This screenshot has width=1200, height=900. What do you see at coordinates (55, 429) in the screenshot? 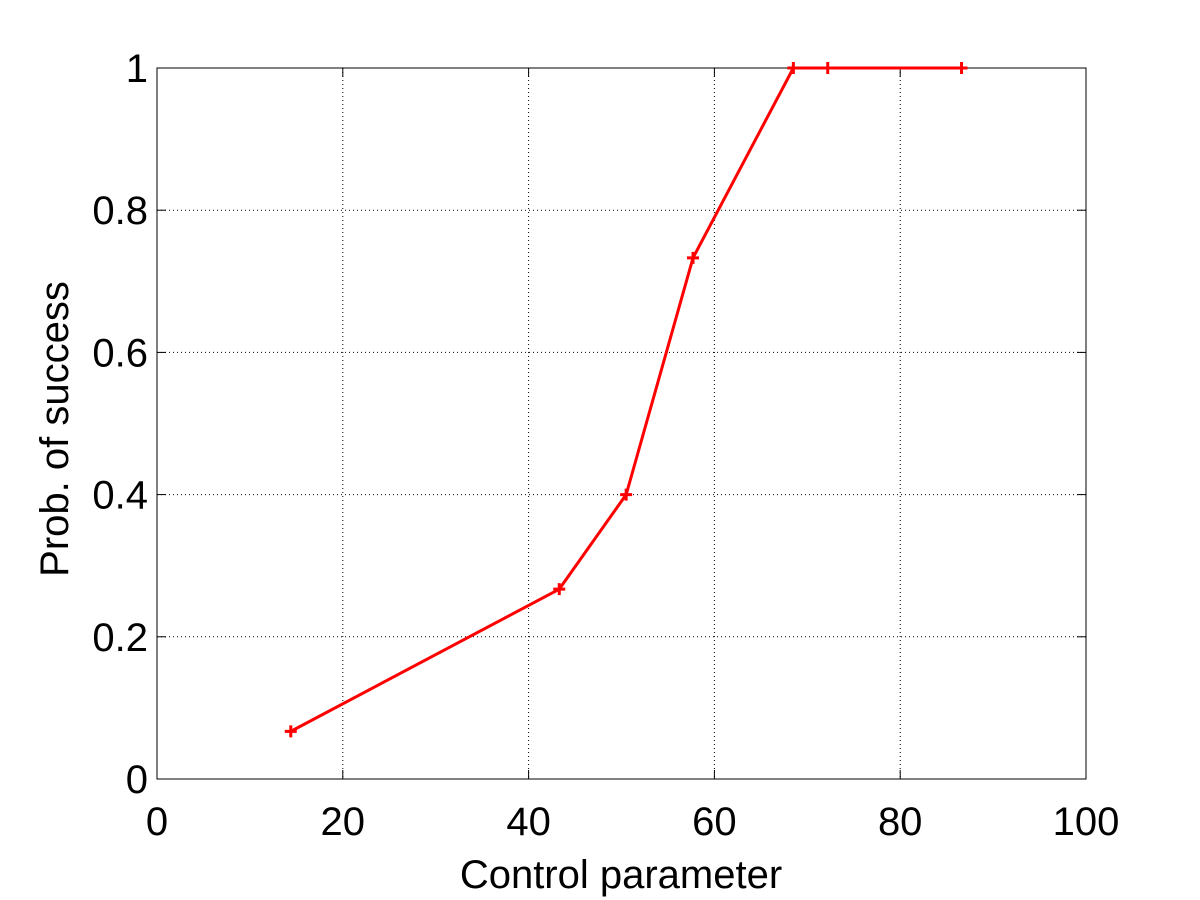
I see `y-axis-title: Prob. of success` at bounding box center [55, 429].